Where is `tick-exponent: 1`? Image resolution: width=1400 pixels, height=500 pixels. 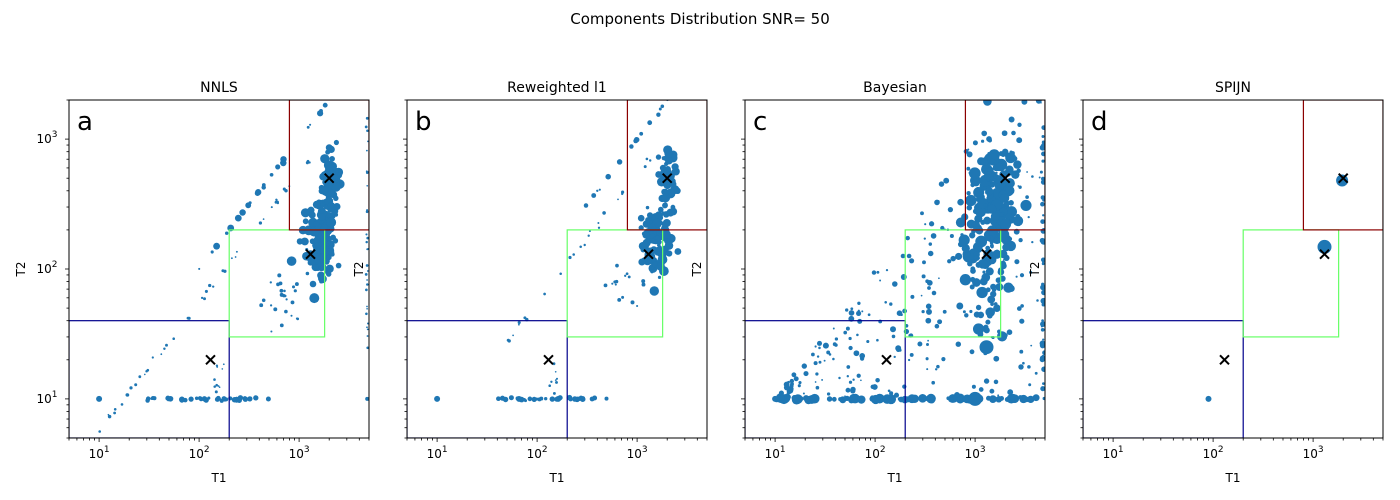
tick-exponent: 1 is located at coordinates (1121, 450).